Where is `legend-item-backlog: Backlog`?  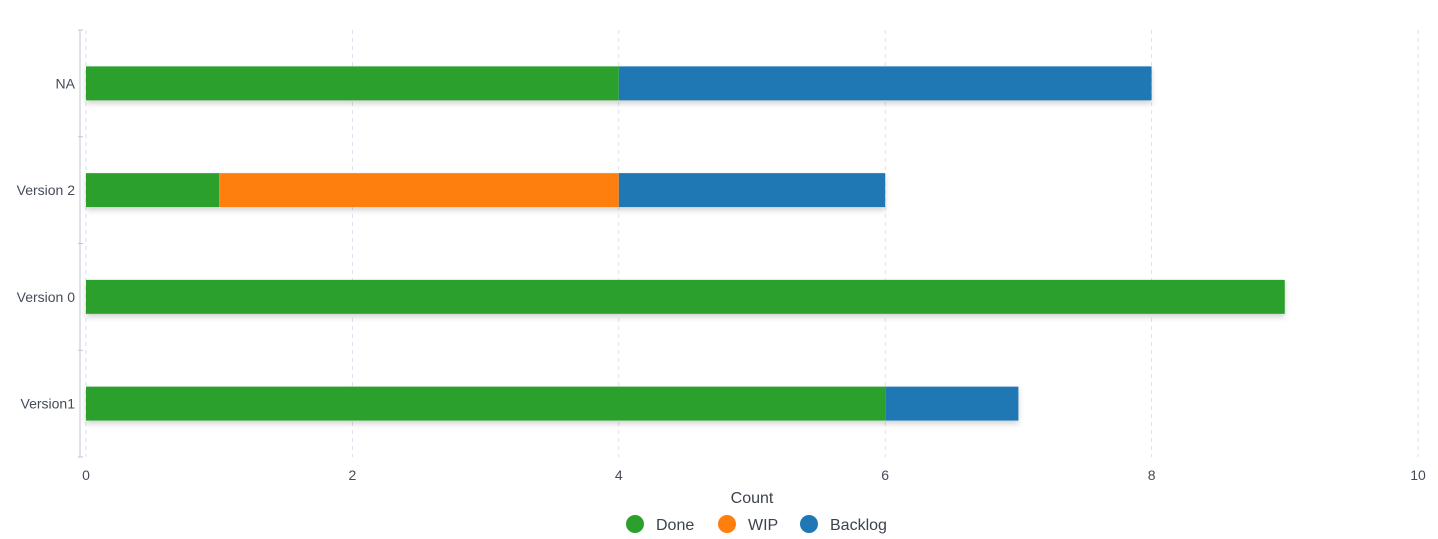 legend-item-backlog: Backlog is located at coordinates (843, 524).